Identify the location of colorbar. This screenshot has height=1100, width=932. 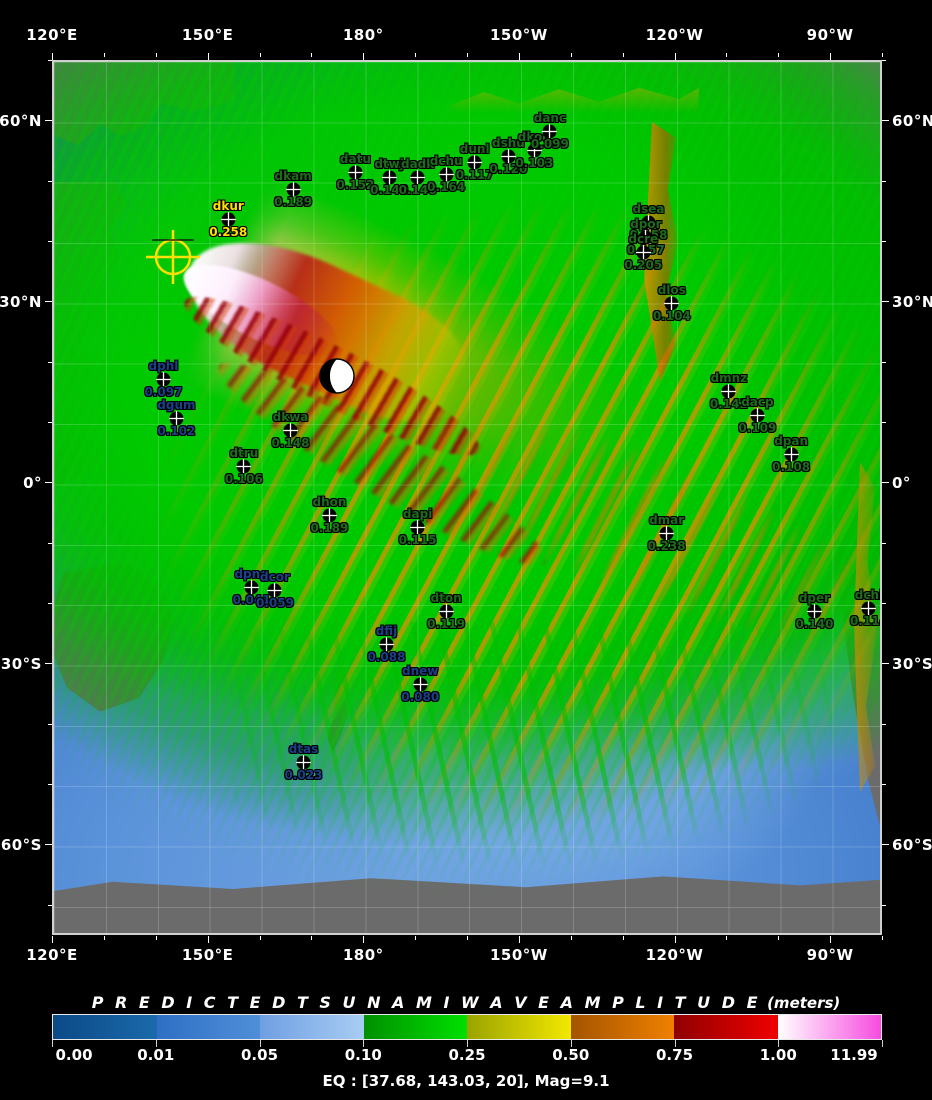
(467, 1027).